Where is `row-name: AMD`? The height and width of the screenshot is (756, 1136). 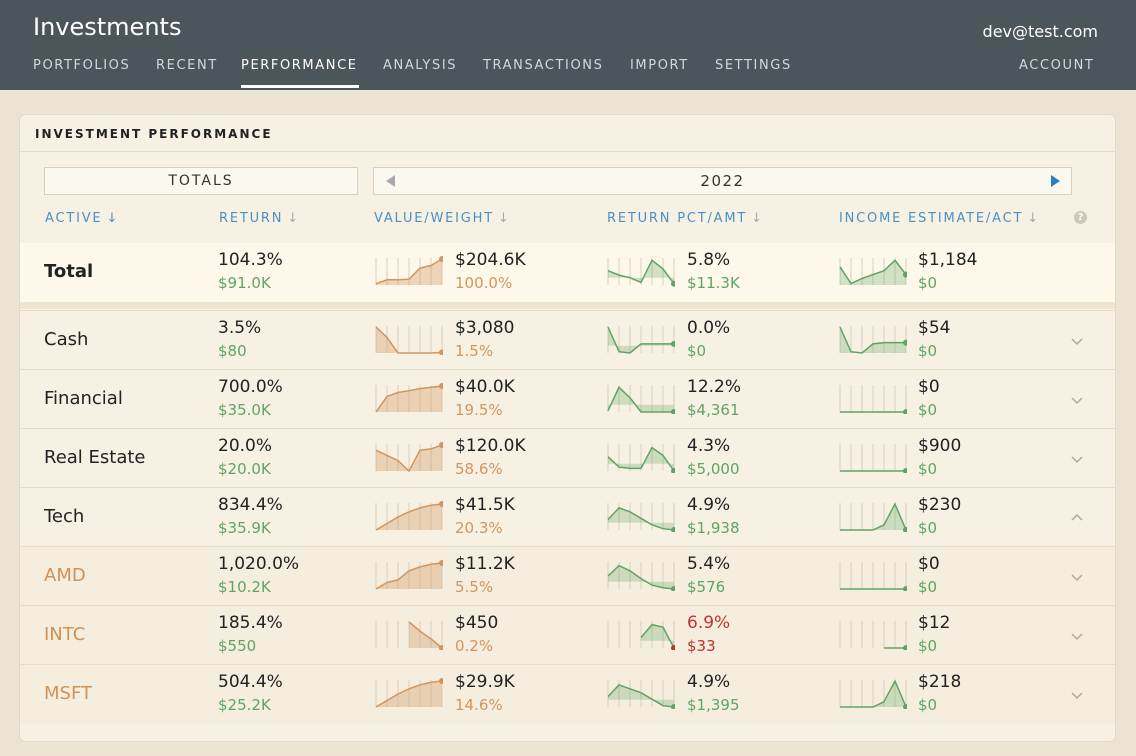 row-name: AMD is located at coordinates (65, 575).